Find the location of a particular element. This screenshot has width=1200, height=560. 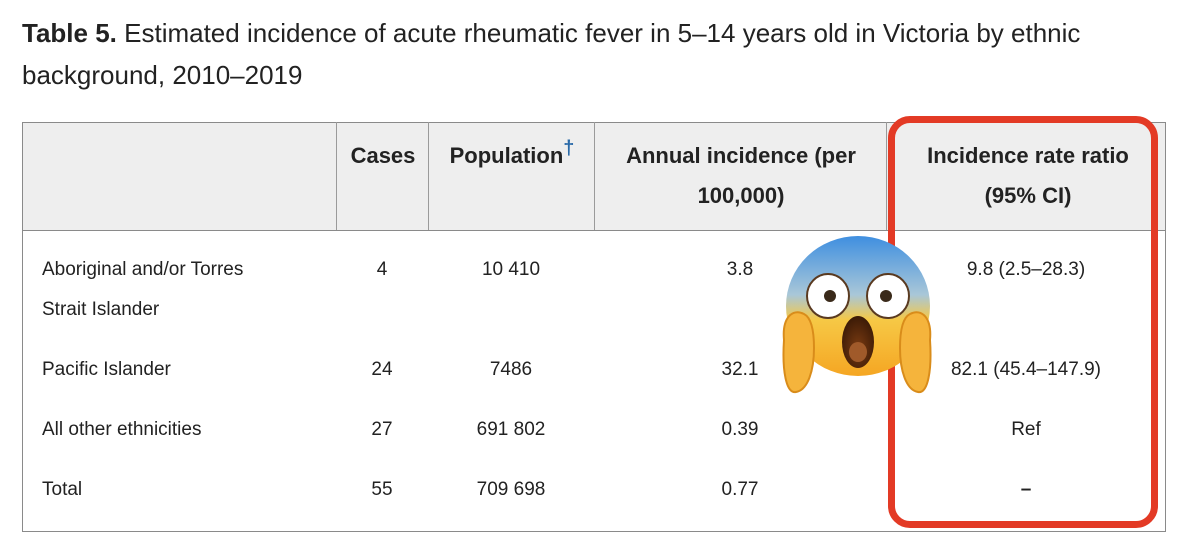

row-pacific-irr: 82.1 (45.4–147.9) is located at coordinates (1025, 369).